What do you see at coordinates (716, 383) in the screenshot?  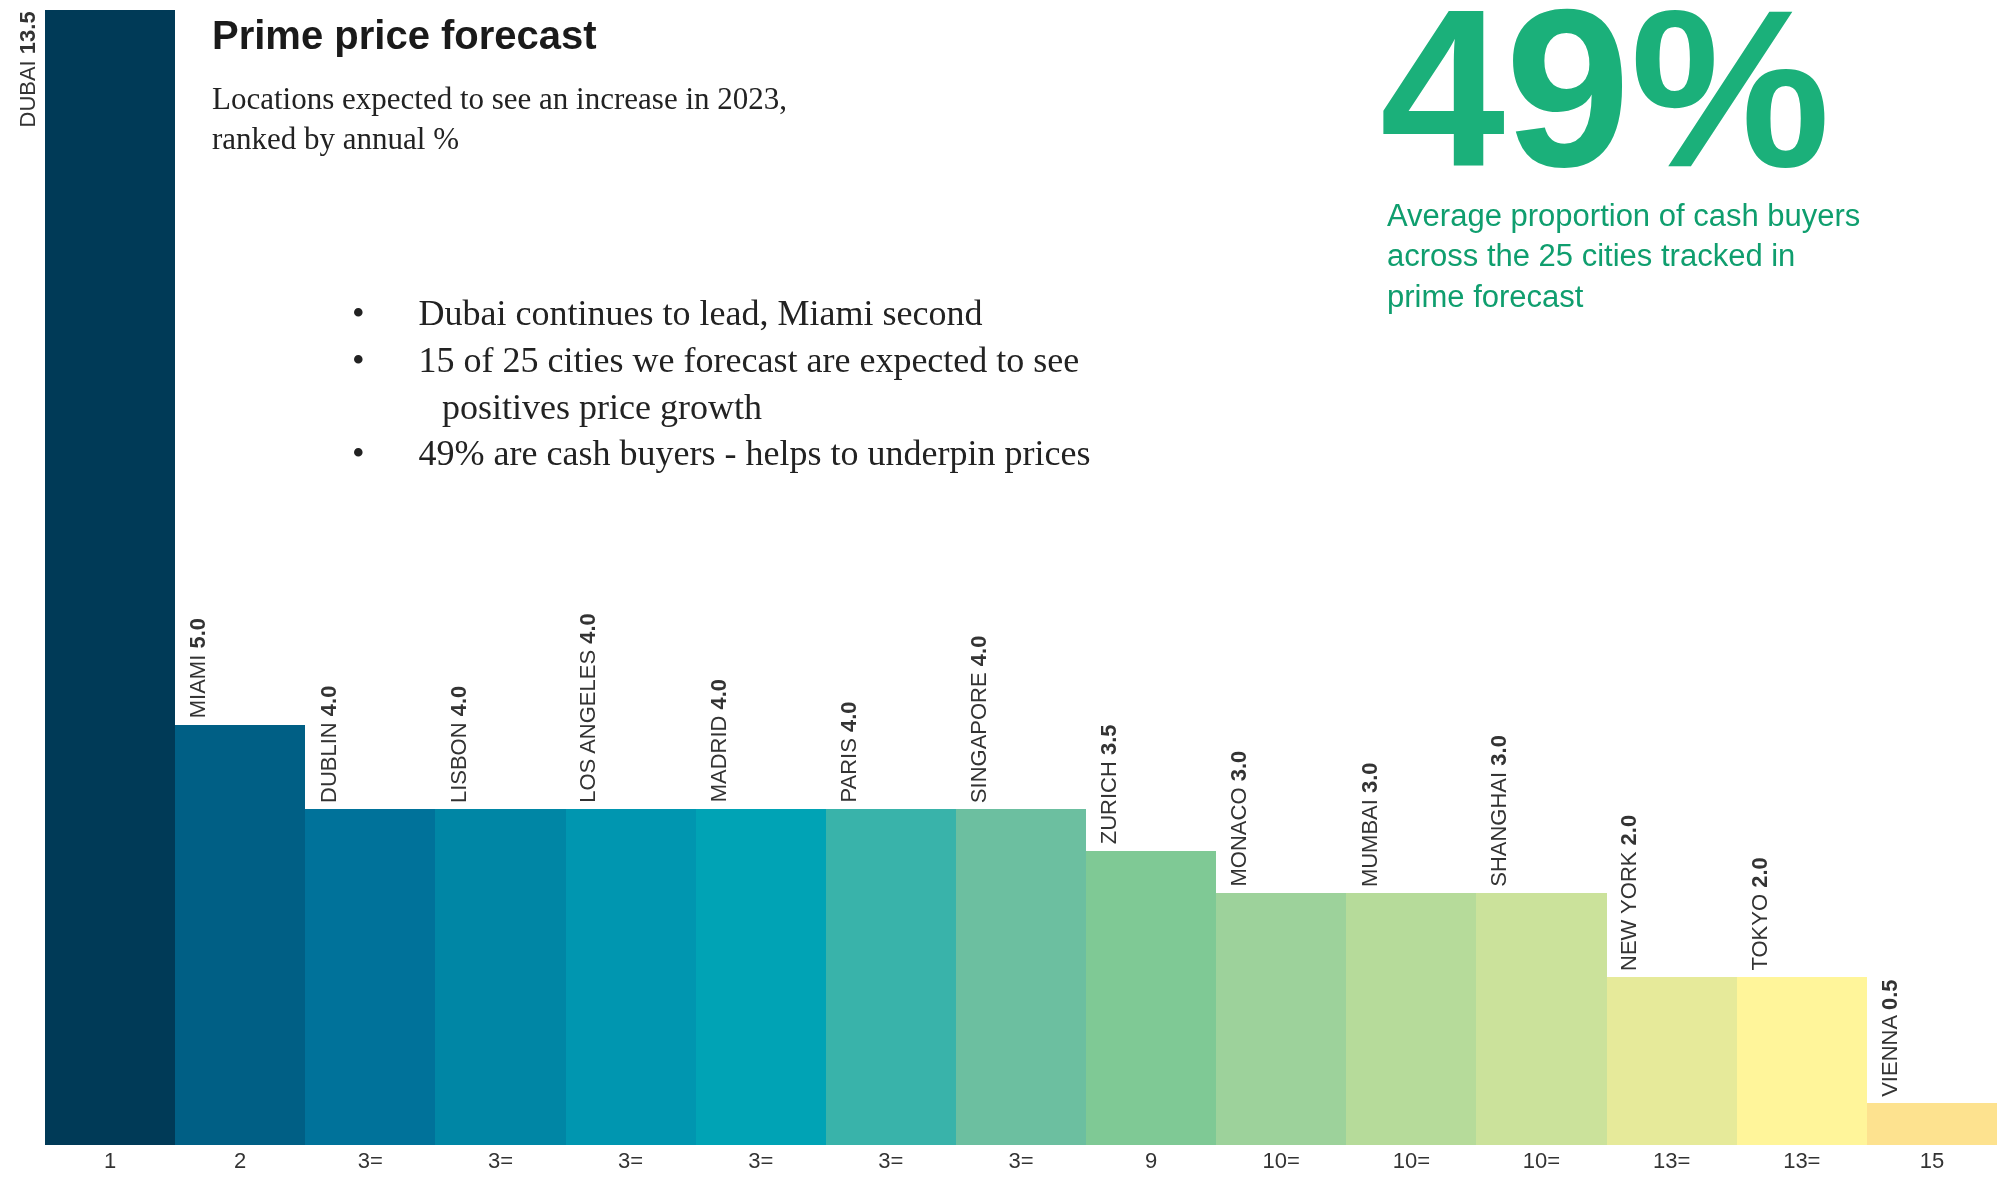 I see `annotation: • 15 of 25 cities we forecast are expected to see positives price growth` at bounding box center [716, 383].